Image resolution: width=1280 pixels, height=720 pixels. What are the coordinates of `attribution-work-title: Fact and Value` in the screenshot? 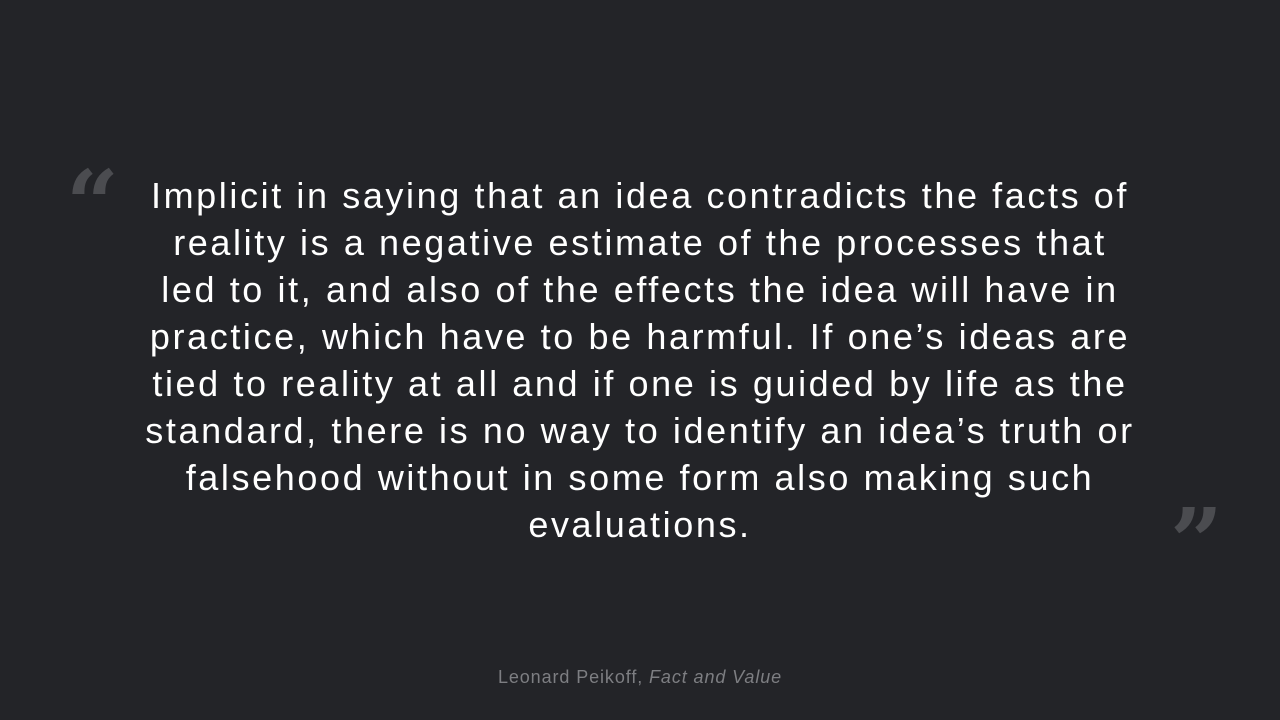 It's located at (716, 677).